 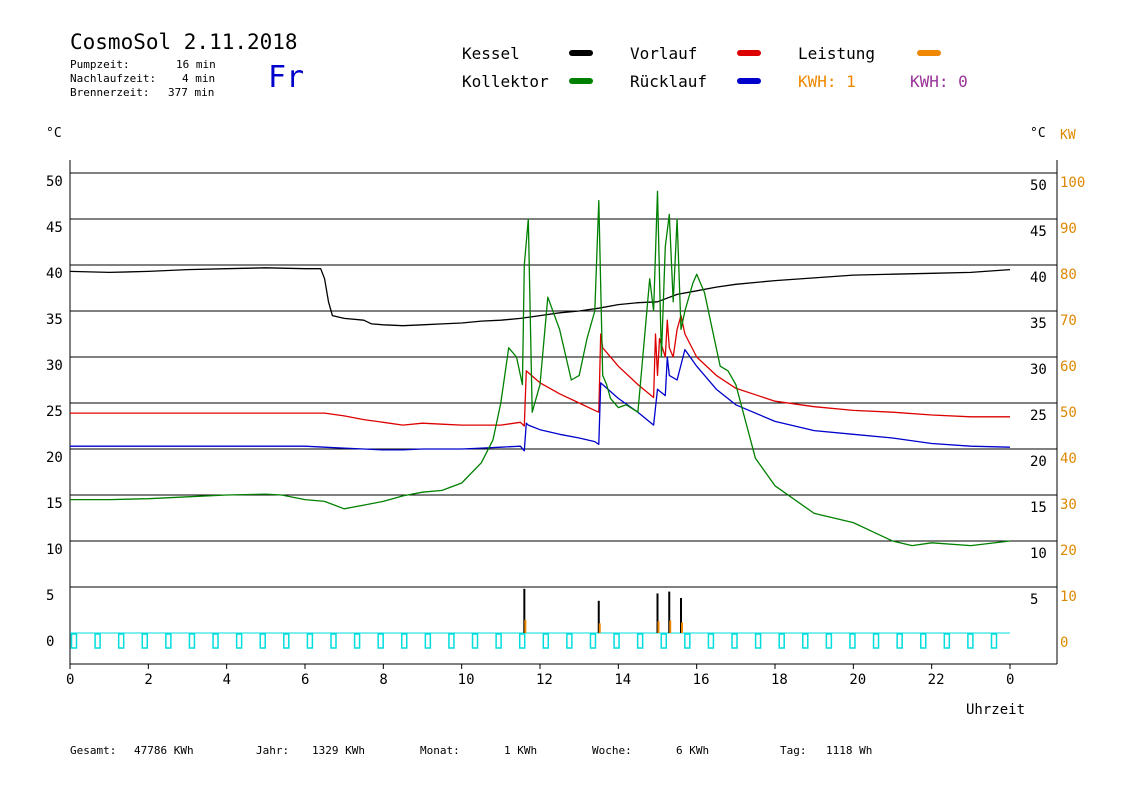 What do you see at coordinates (1034, 600) in the screenshot?
I see `y-tick-right-5: 5` at bounding box center [1034, 600].